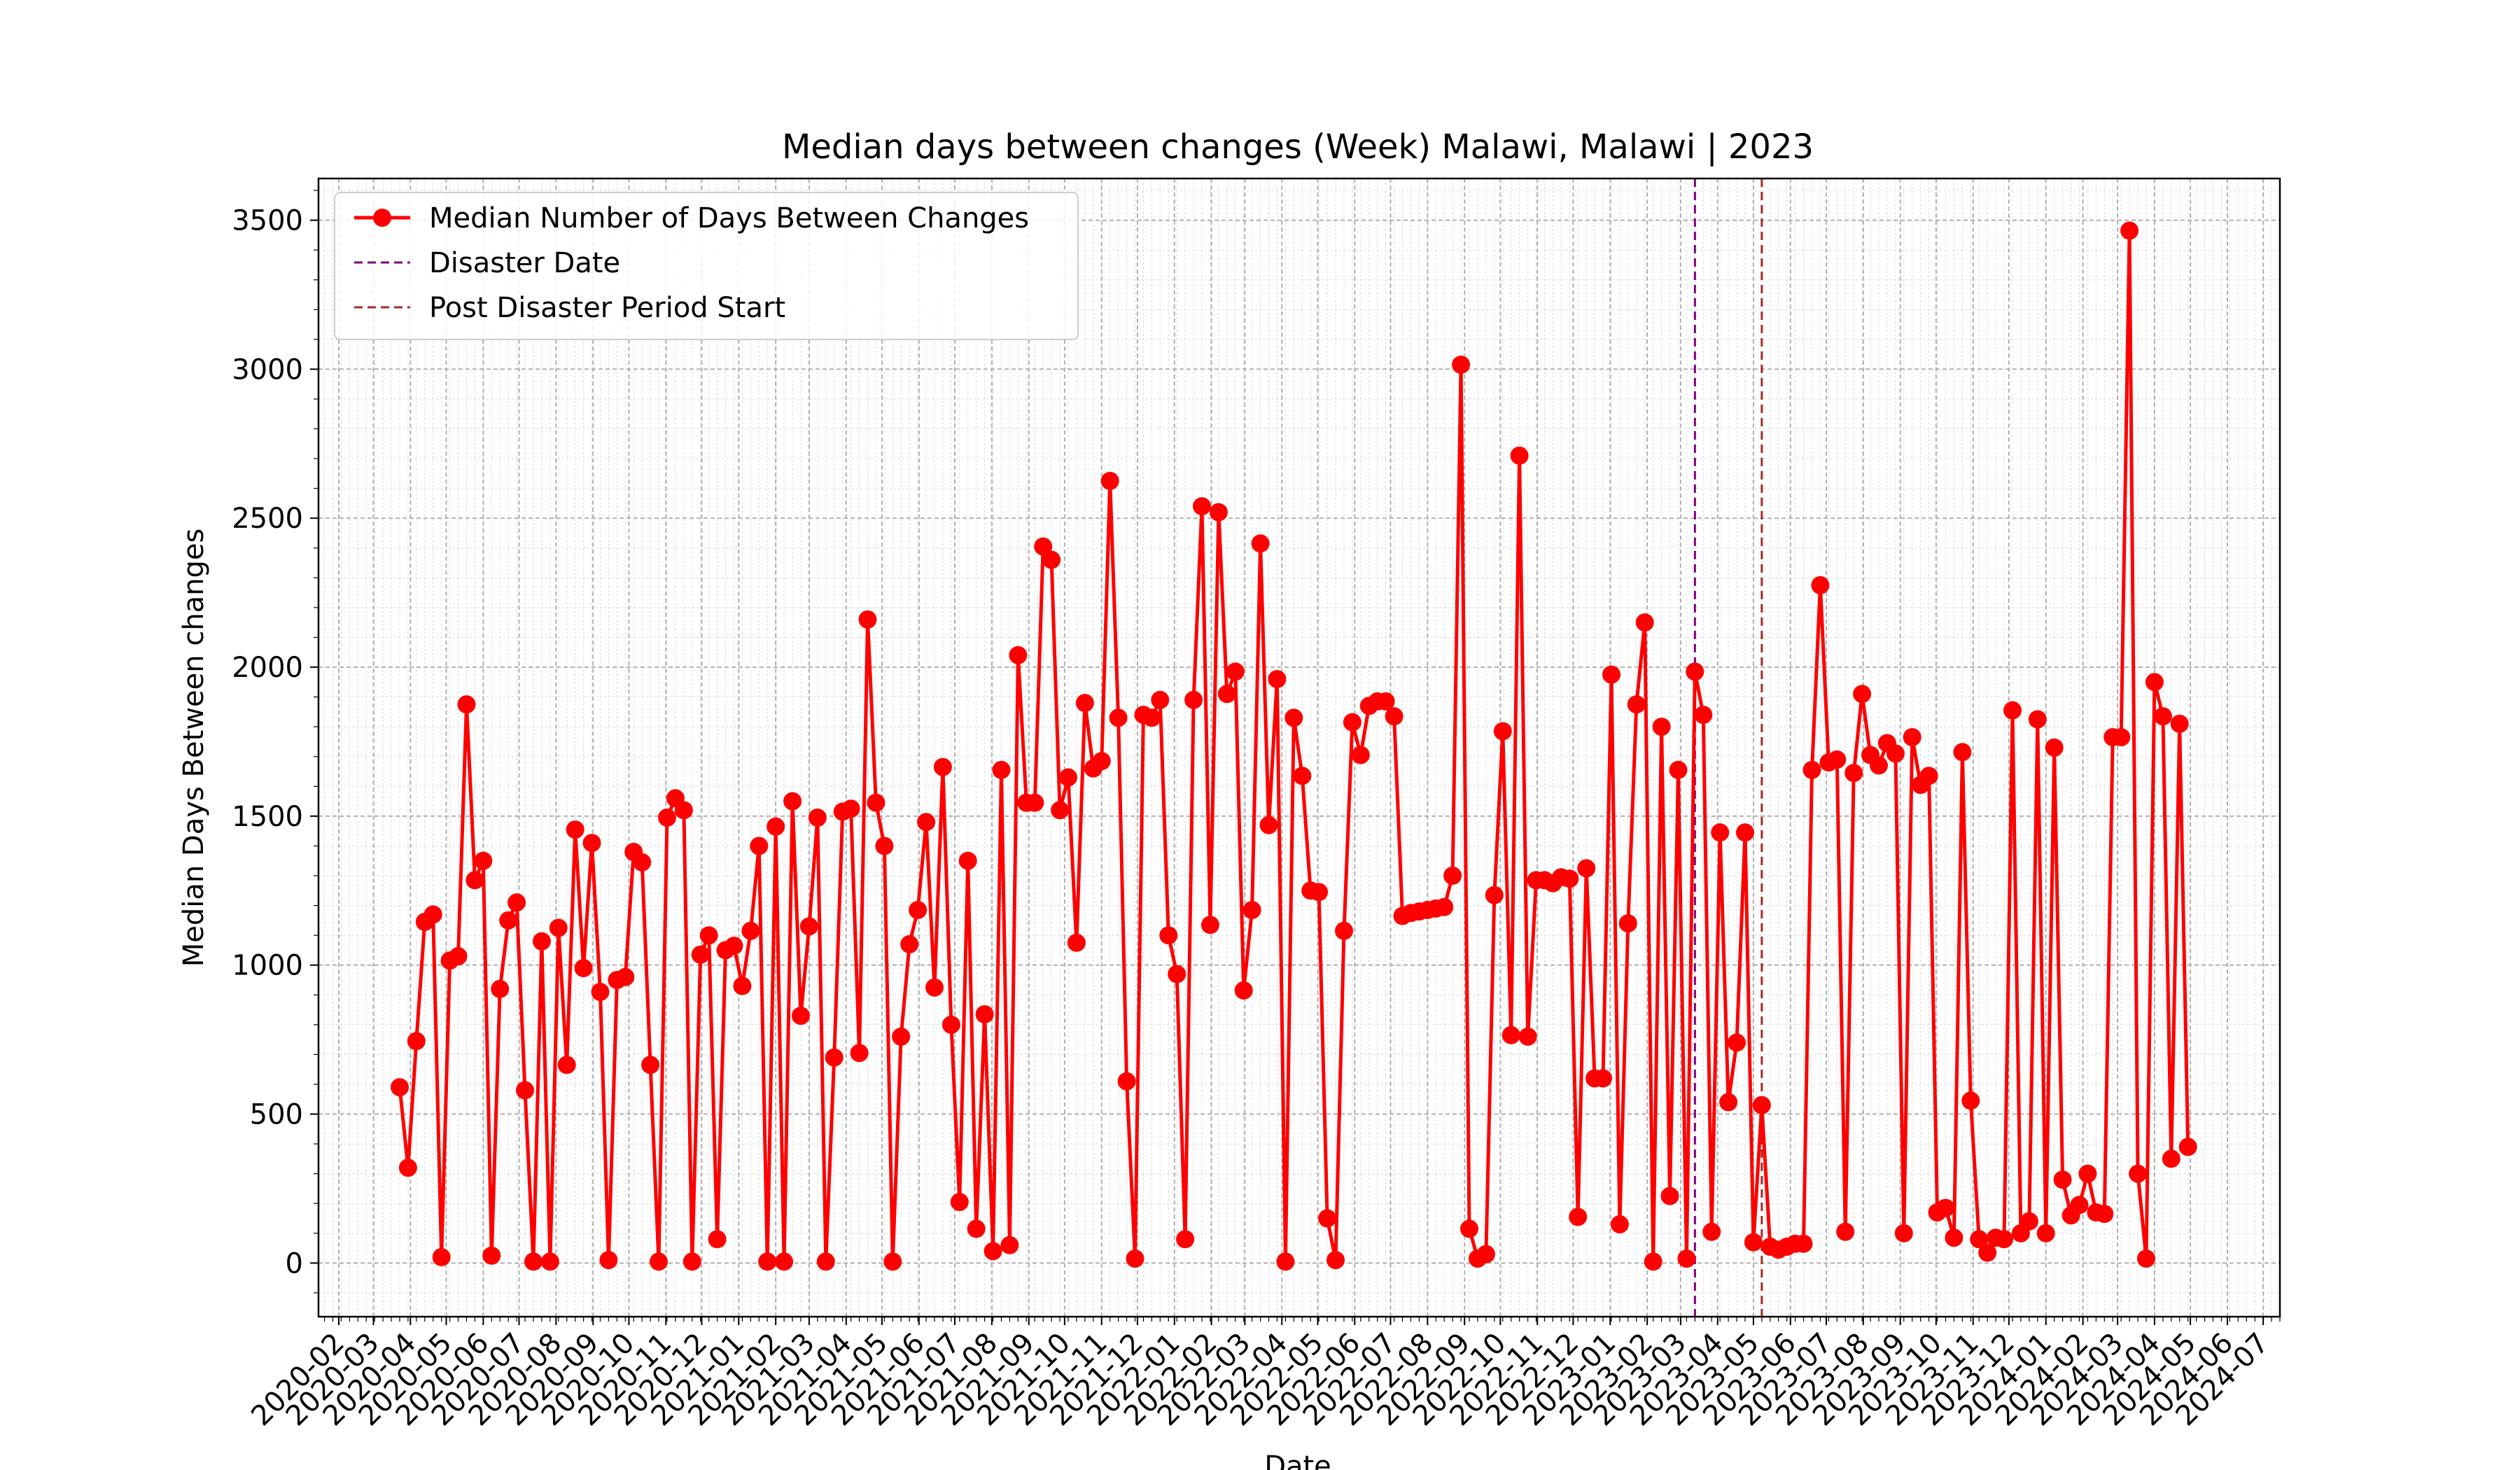 The height and width of the screenshot is (1470, 2520). Describe the element at coordinates (267, 370) in the screenshot. I see `y-tick-label: 3000` at that location.